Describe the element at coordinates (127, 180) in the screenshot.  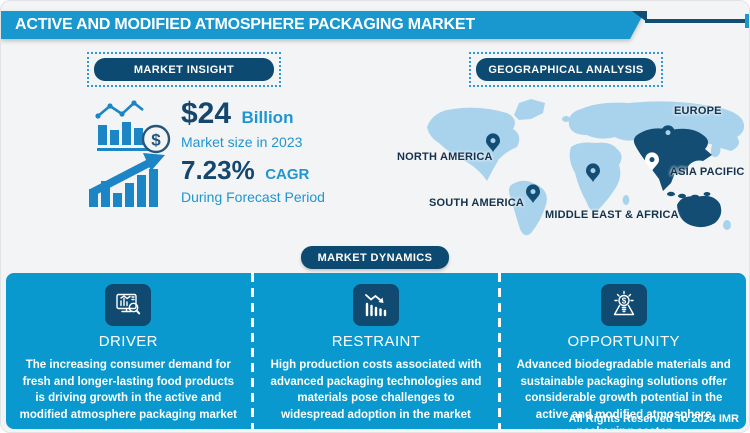
I see `growth-chart-arrow-icon` at that location.